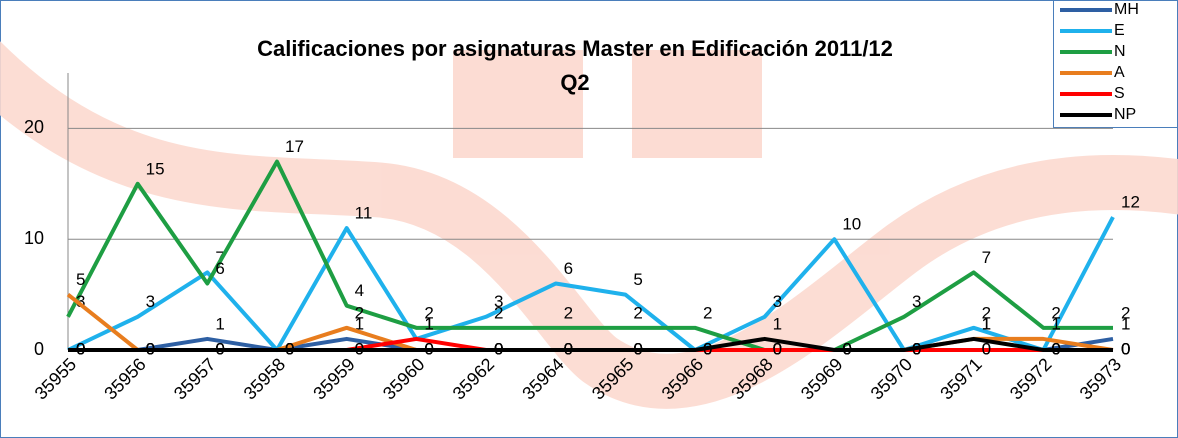 The width and height of the screenshot is (1178, 438). What do you see at coordinates (39, 349) in the screenshot?
I see `y-tick-label: 0` at bounding box center [39, 349].